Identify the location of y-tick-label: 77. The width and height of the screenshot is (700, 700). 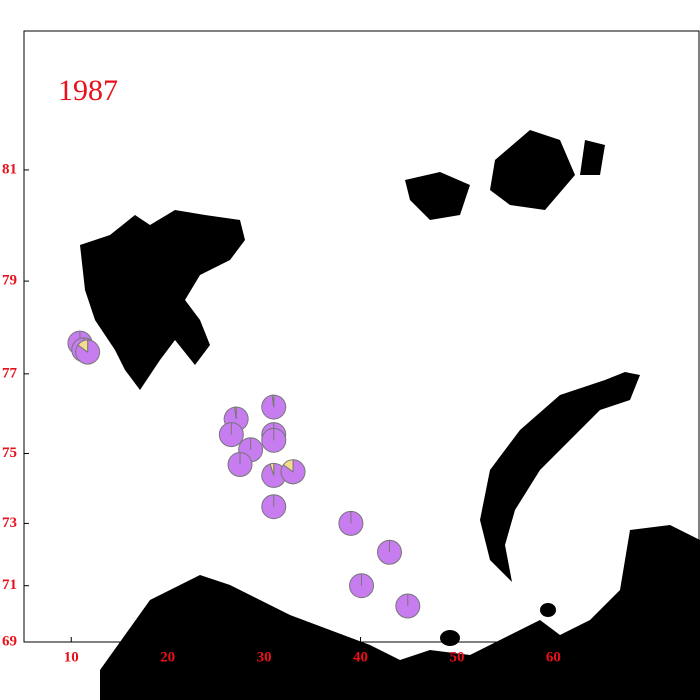
(10, 373).